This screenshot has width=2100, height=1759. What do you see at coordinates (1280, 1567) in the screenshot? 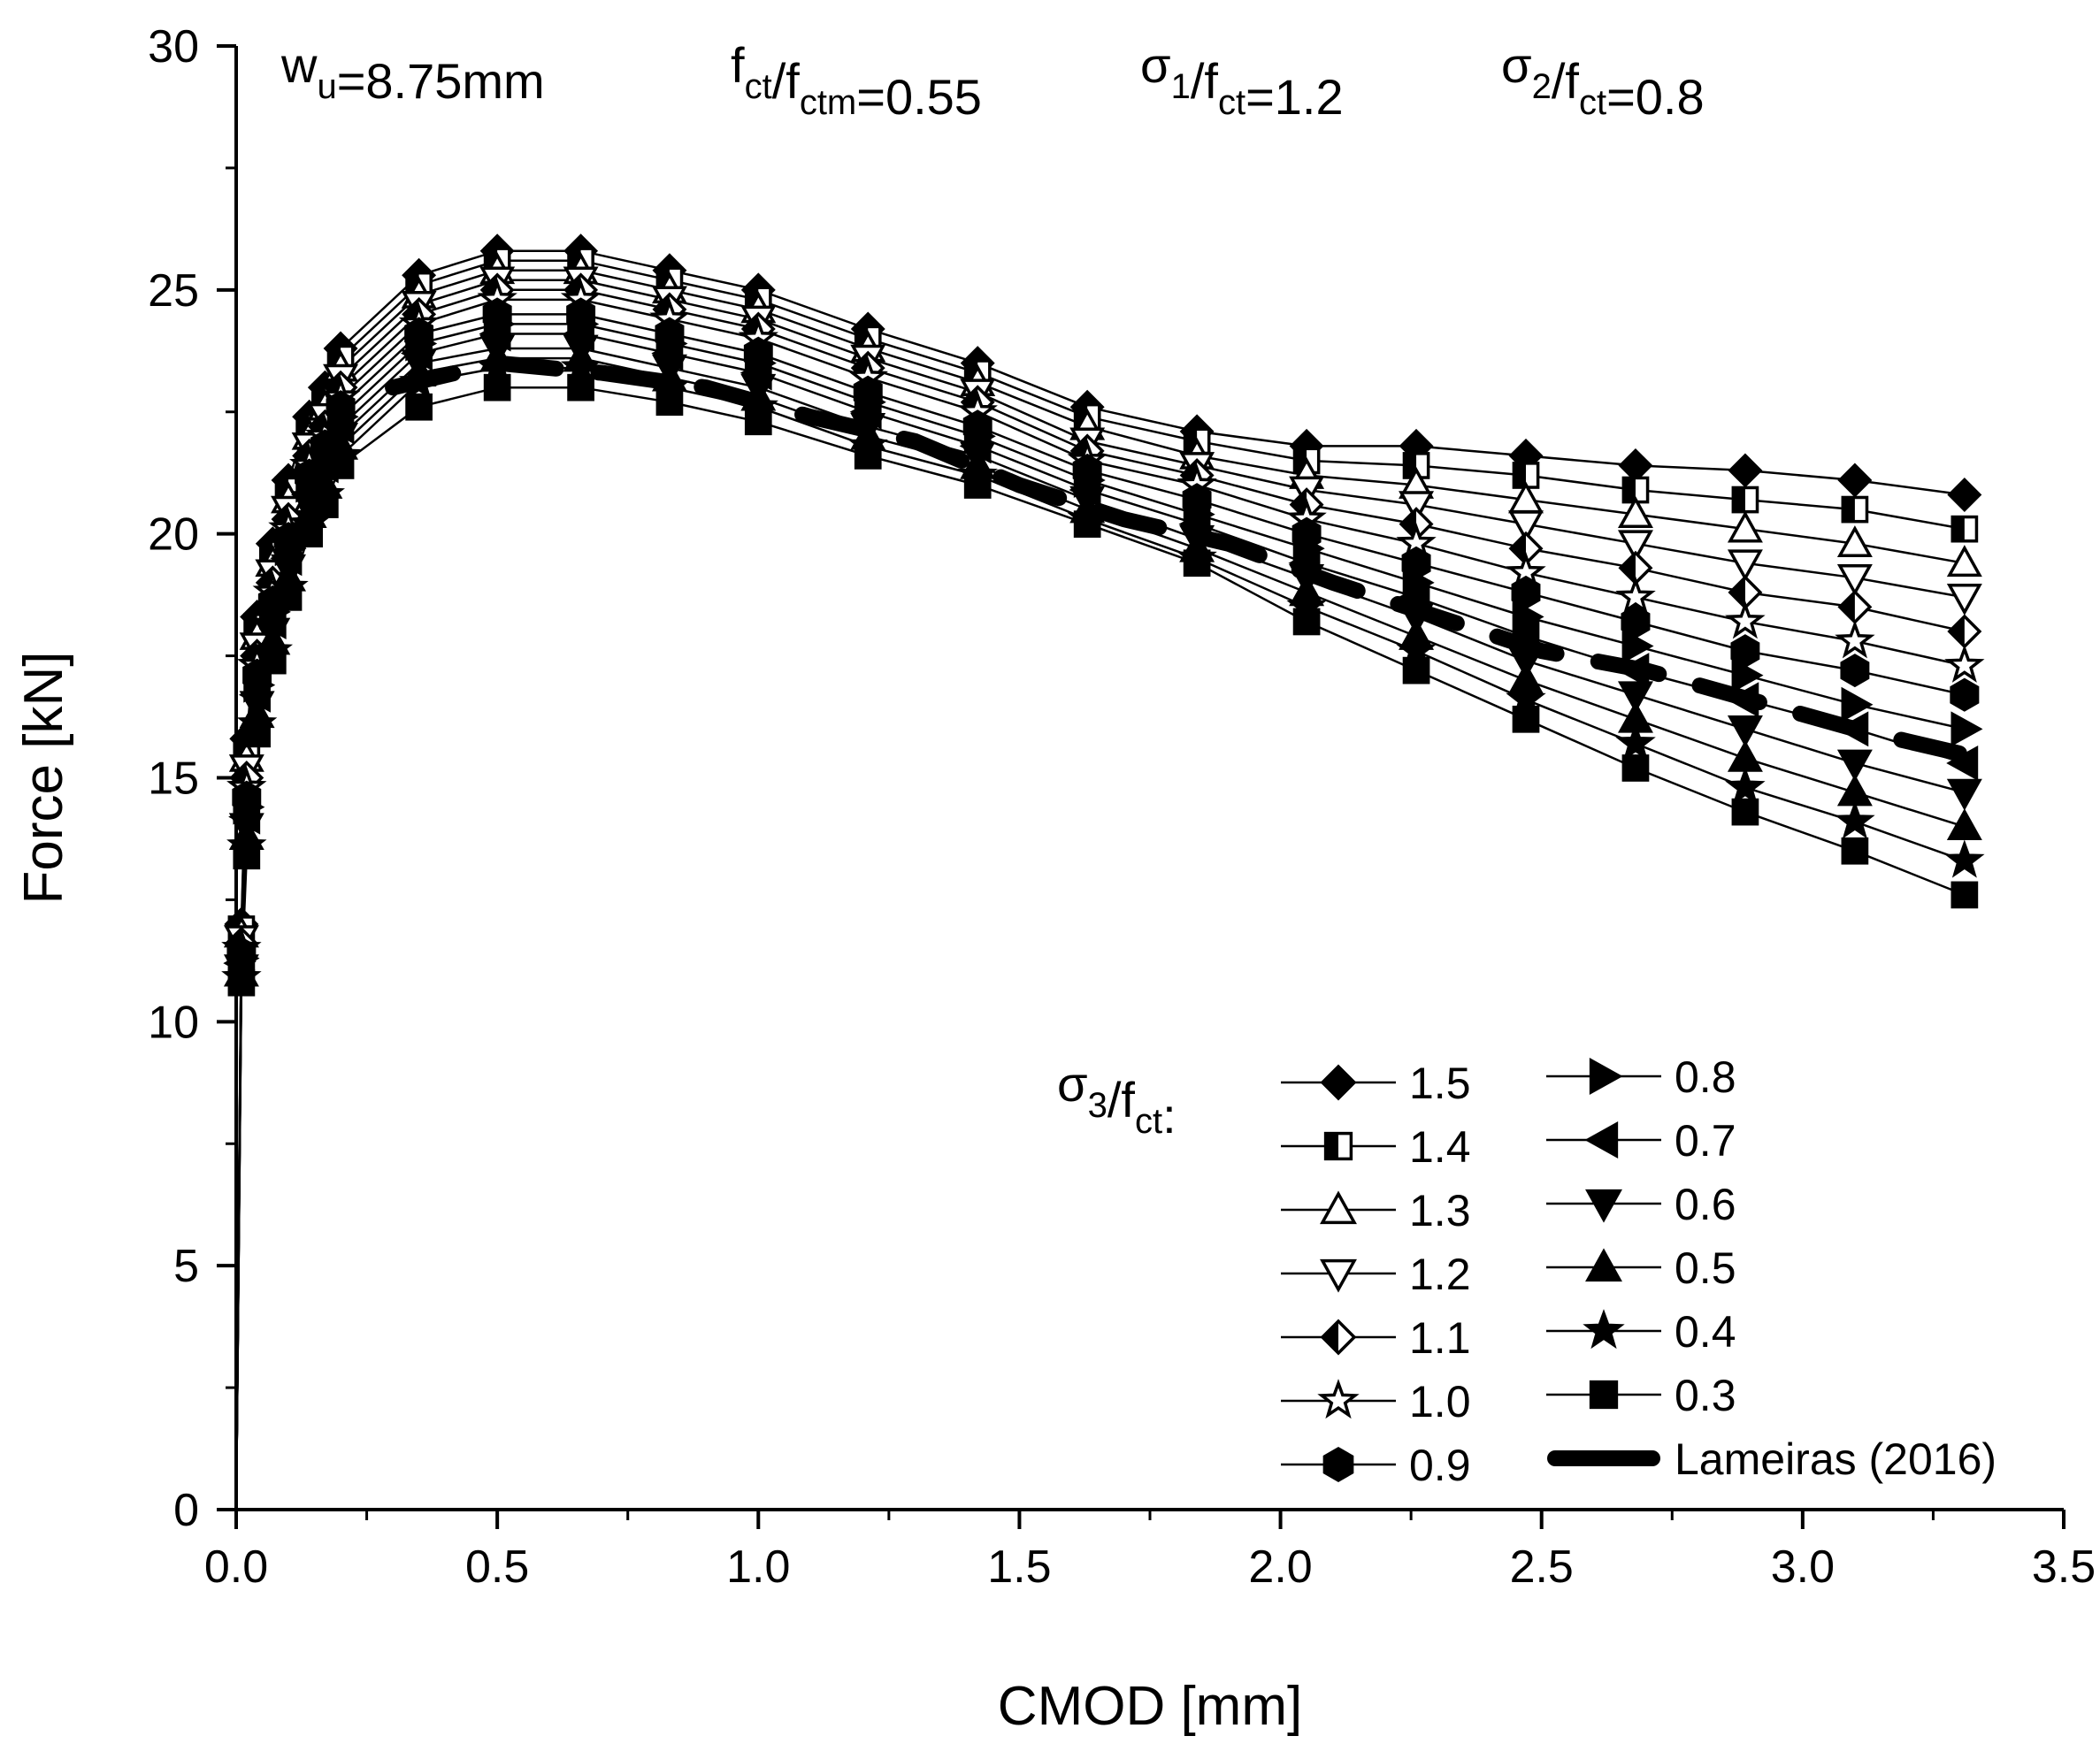
I see `x-tick-label: 2.0` at bounding box center [1280, 1567].